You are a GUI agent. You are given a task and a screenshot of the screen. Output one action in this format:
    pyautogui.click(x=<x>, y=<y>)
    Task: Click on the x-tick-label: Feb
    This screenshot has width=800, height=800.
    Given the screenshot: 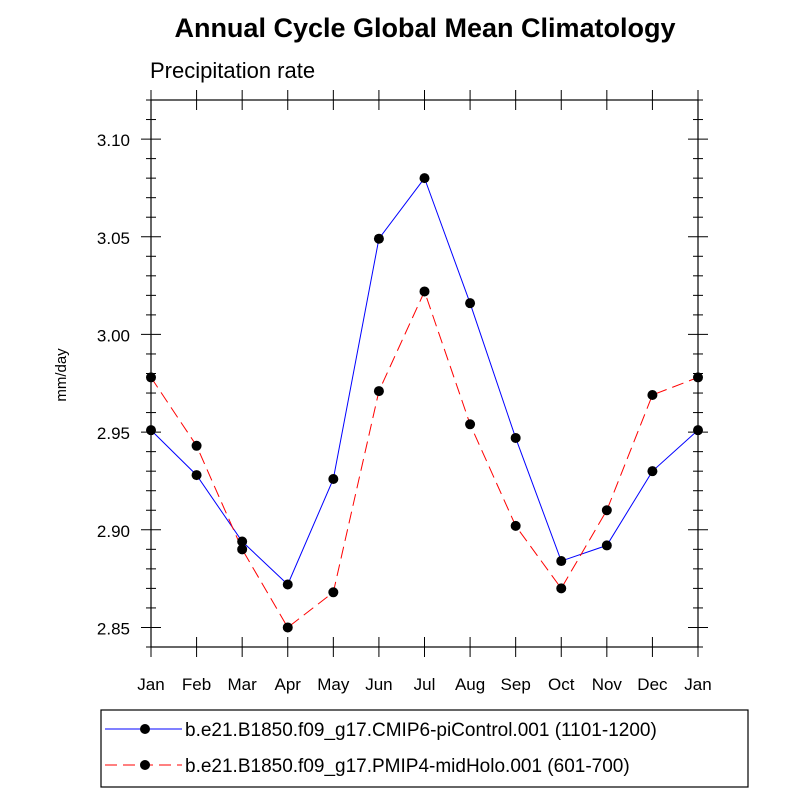 What is the action you would take?
    pyautogui.click(x=196, y=684)
    